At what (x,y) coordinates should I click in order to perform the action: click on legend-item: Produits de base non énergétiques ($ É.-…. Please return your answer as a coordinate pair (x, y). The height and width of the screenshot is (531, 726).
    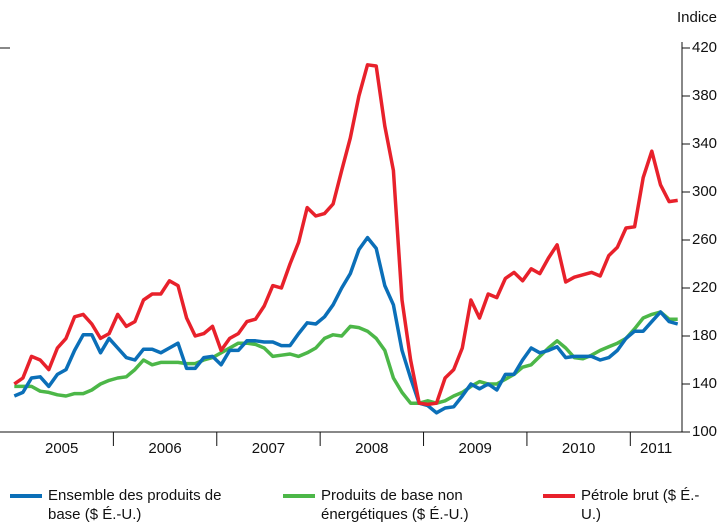
    Looking at the image, I should click on (402, 505).